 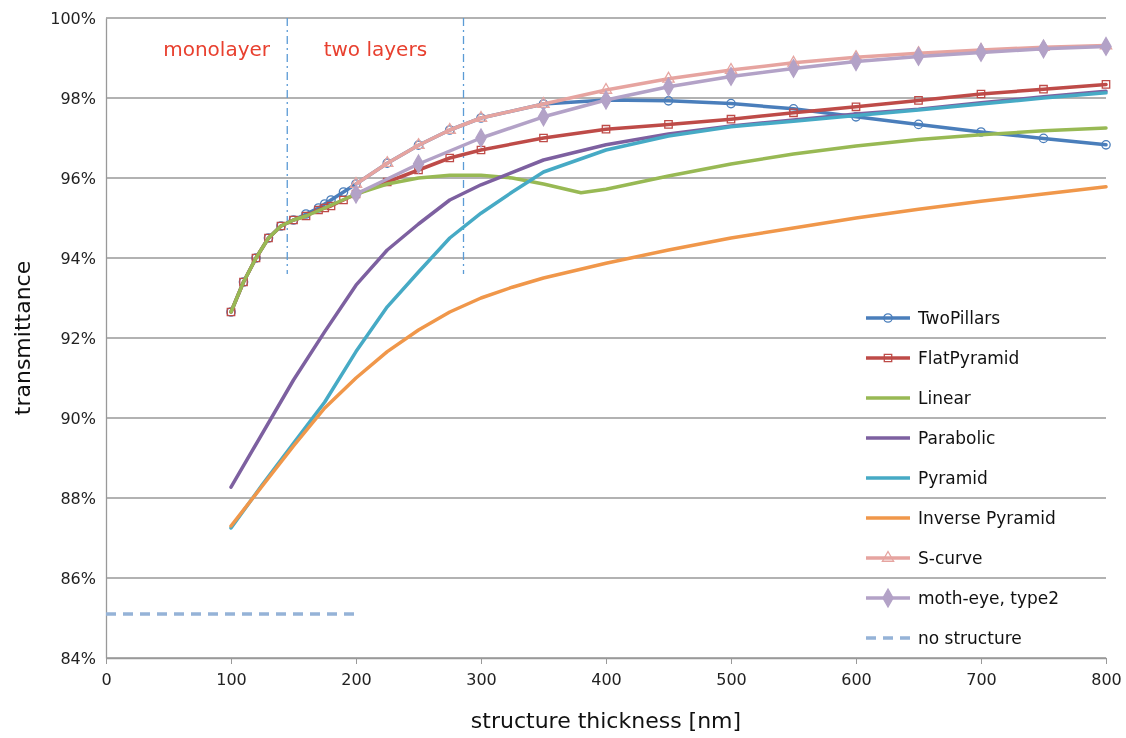 I want to click on x-tick-label: 500, so click(x=731, y=679).